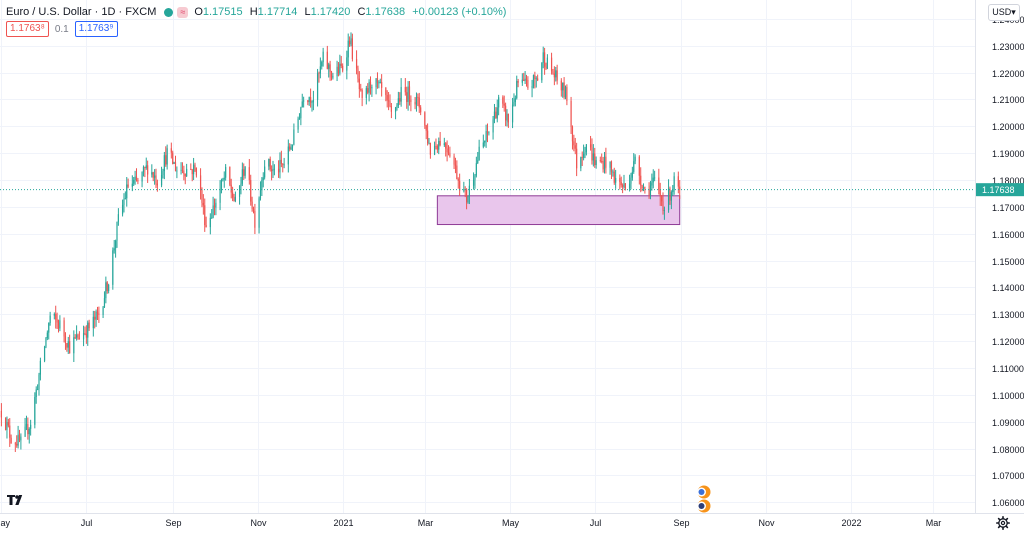  What do you see at coordinates (470, 523) in the screenshot?
I see `time-axis: May Jul Sep Nov 2021 Mar May Jul Sep Nov 2022 Mar` at bounding box center [470, 523].